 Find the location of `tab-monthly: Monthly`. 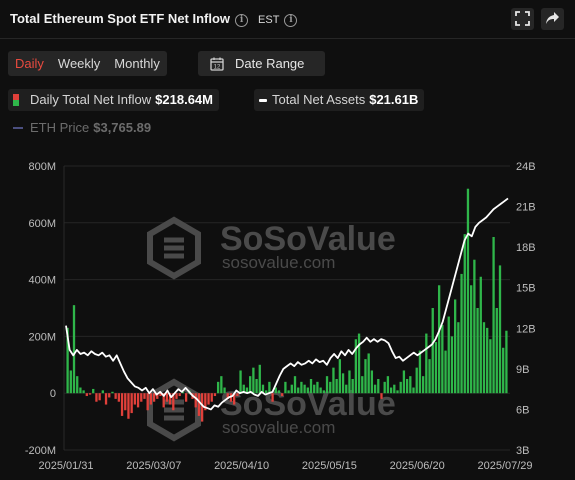

tab-monthly: Monthly is located at coordinates (137, 63).